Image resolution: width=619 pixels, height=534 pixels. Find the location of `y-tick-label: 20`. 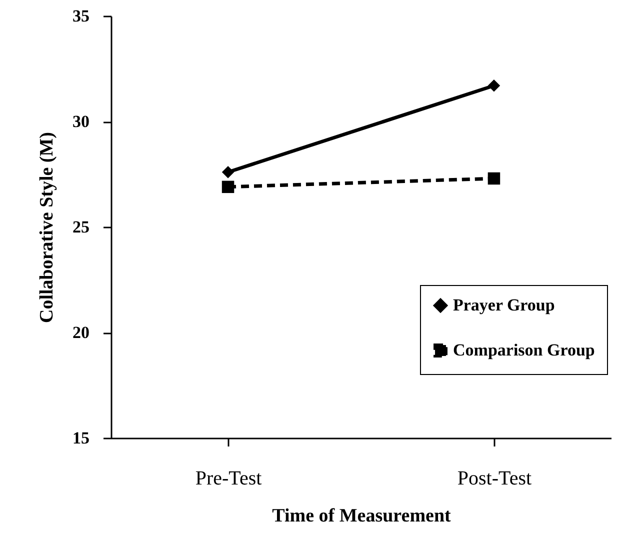

y-tick-label: 20 is located at coordinates (81, 332).